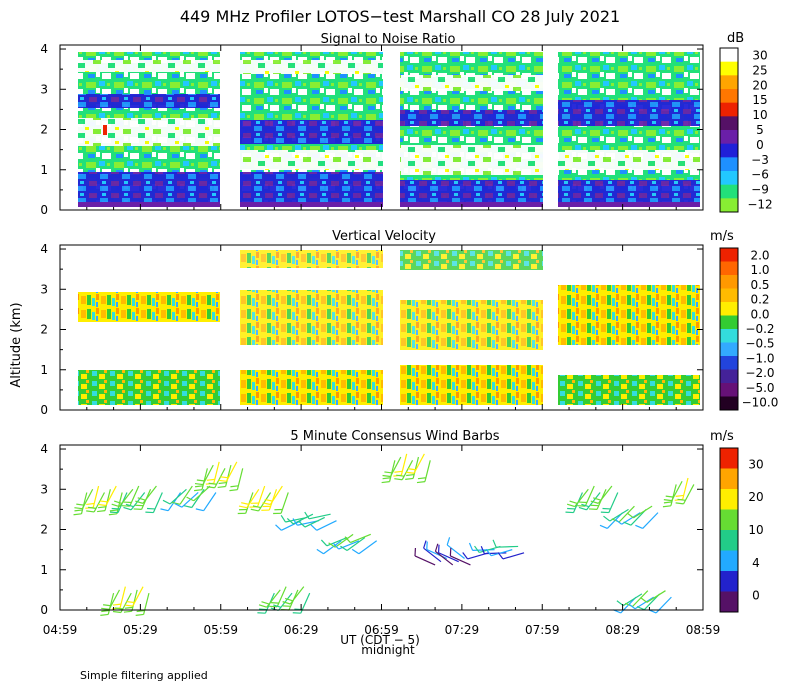 This screenshot has width=800, height=700. What do you see at coordinates (722, 236) in the screenshot?
I see `vv-units: m/s` at bounding box center [722, 236].